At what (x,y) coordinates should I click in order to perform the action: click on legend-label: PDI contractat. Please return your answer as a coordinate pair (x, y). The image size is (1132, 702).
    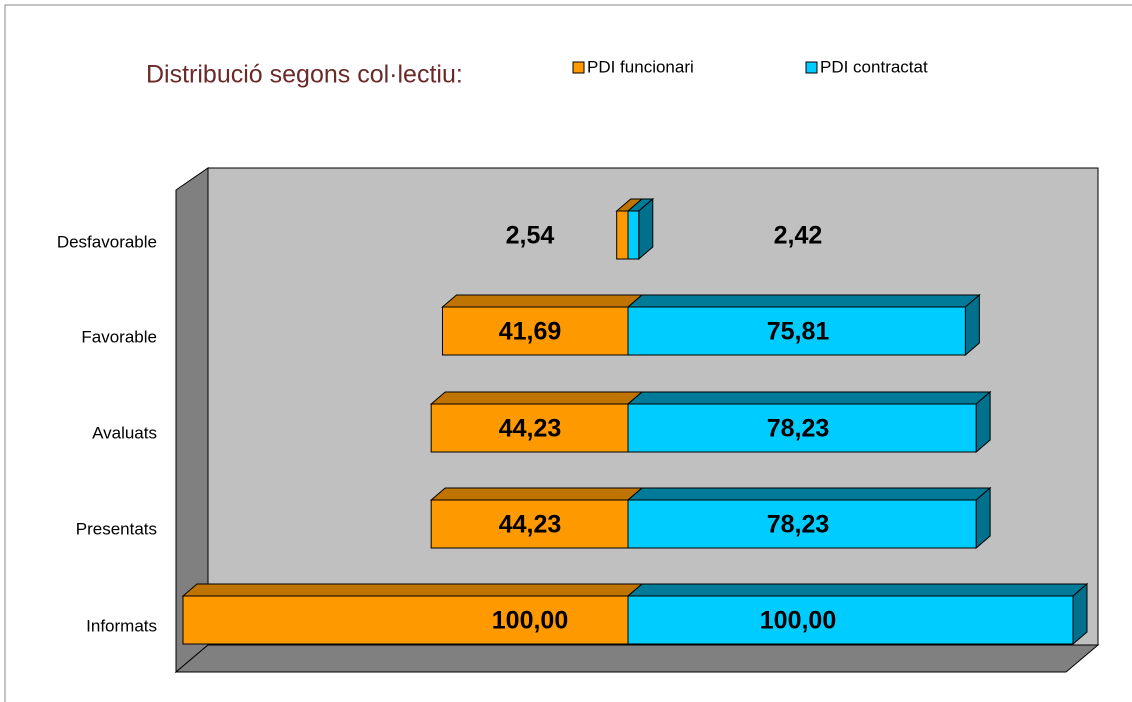
    Looking at the image, I should click on (874, 66).